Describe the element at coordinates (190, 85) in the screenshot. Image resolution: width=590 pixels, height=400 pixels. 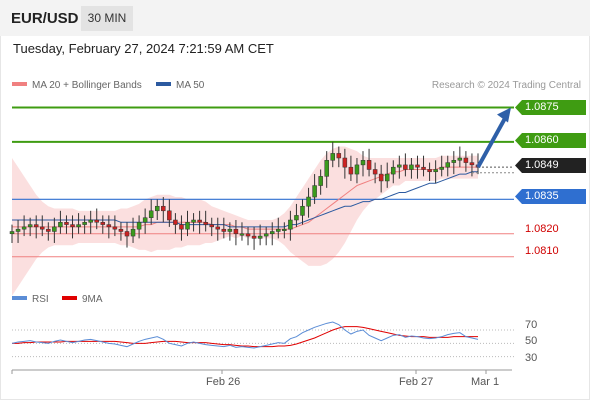
I see `ma50-label: MA 50` at that location.